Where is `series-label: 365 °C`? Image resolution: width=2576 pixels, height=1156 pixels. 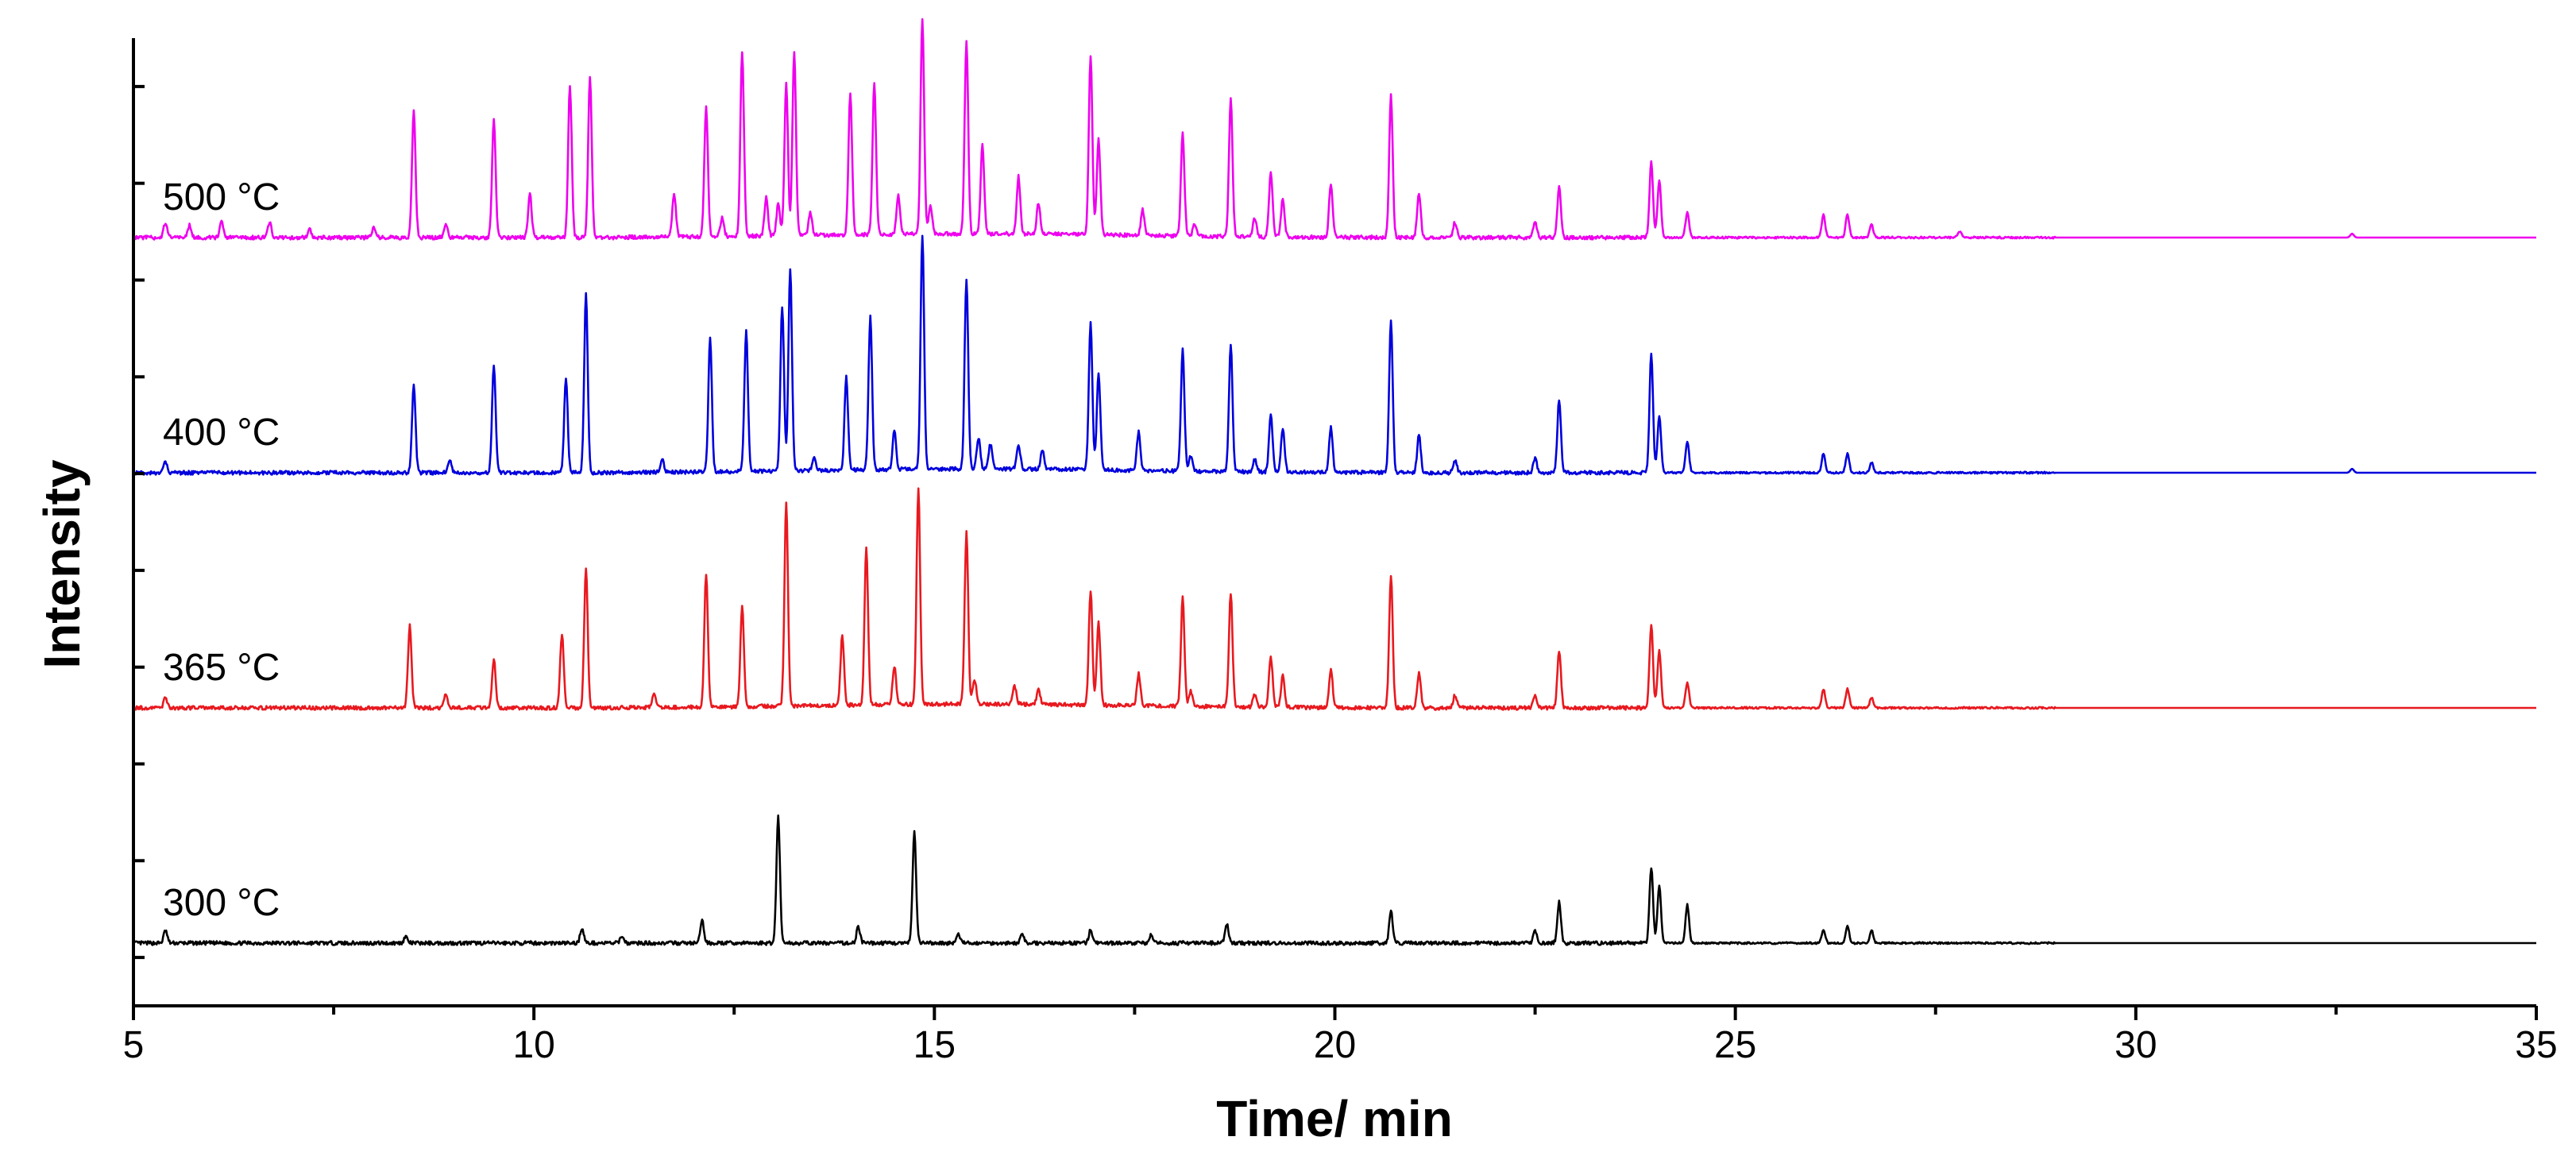
series-label: 365 °C is located at coordinates (221, 668).